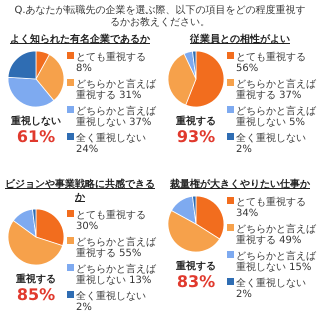  I want to click on legend-label: どちらかと言えば重視する 49%, so click(276, 234).